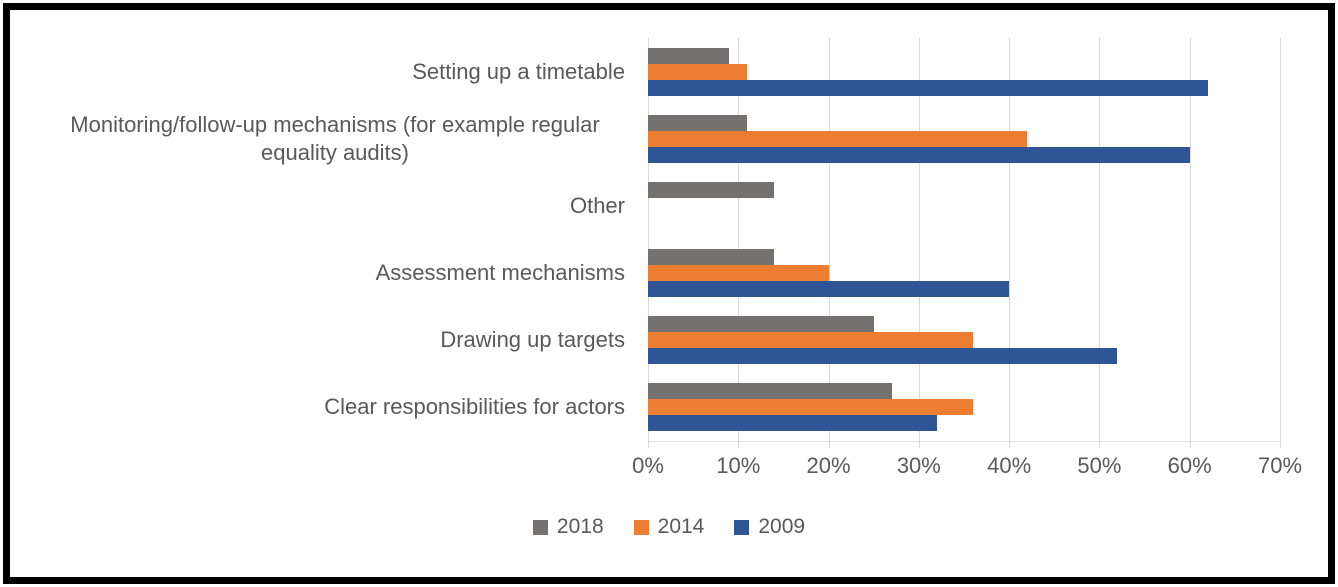 This screenshot has height=587, width=1338. What do you see at coordinates (518, 71) in the screenshot?
I see `category-label: Setting up a timetable` at bounding box center [518, 71].